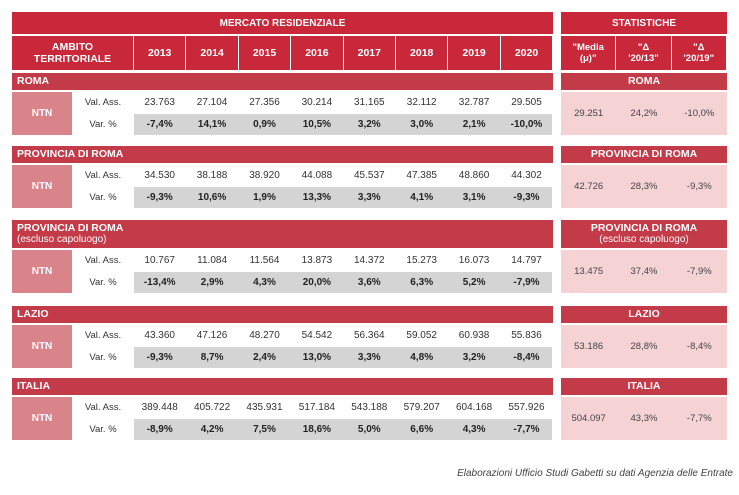  What do you see at coordinates (474, 357) in the screenshot?
I see `var-pct-2019: 3,2%` at bounding box center [474, 357].